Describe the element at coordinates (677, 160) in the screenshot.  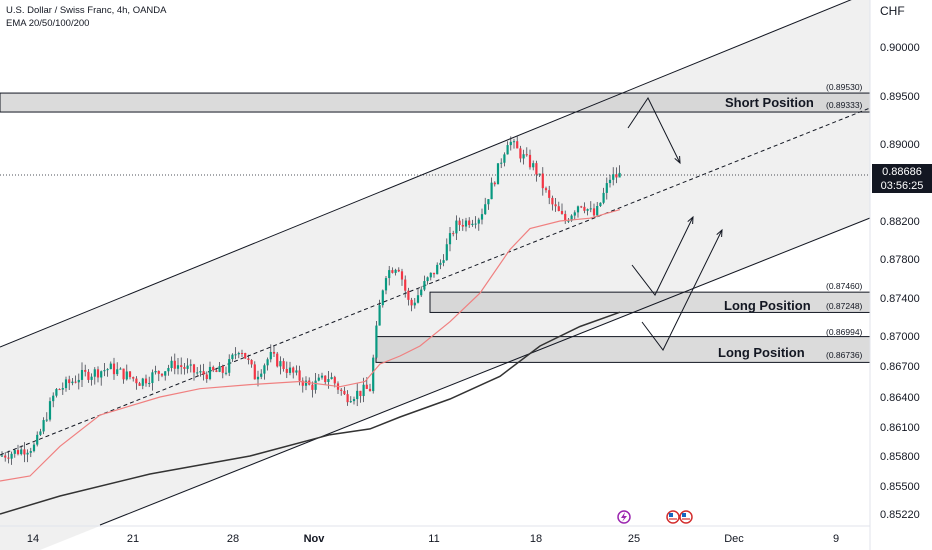
I see `short-projection-arrow-head` at that location.